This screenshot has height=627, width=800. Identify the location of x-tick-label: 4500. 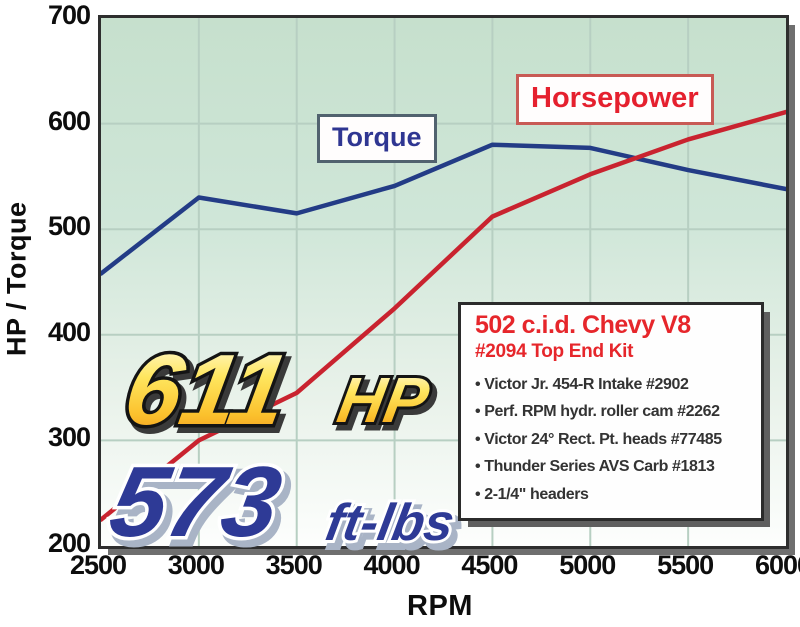
(489, 565).